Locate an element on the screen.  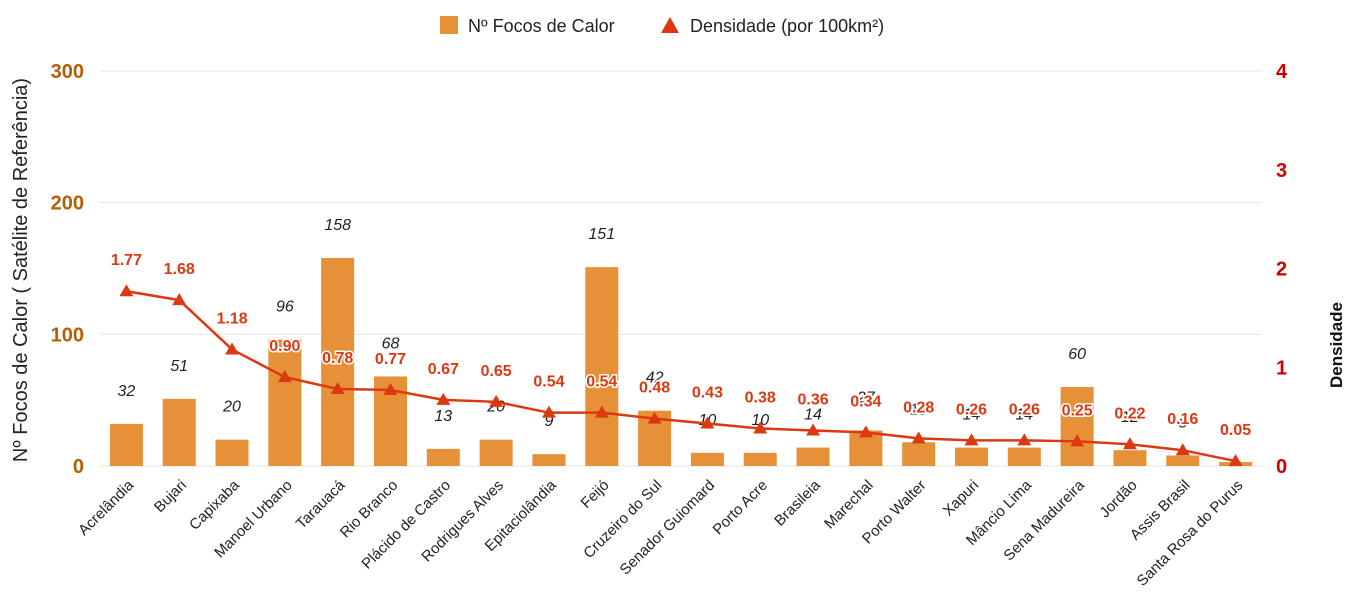
density-value-label: 0.16 is located at coordinates (1182, 419).